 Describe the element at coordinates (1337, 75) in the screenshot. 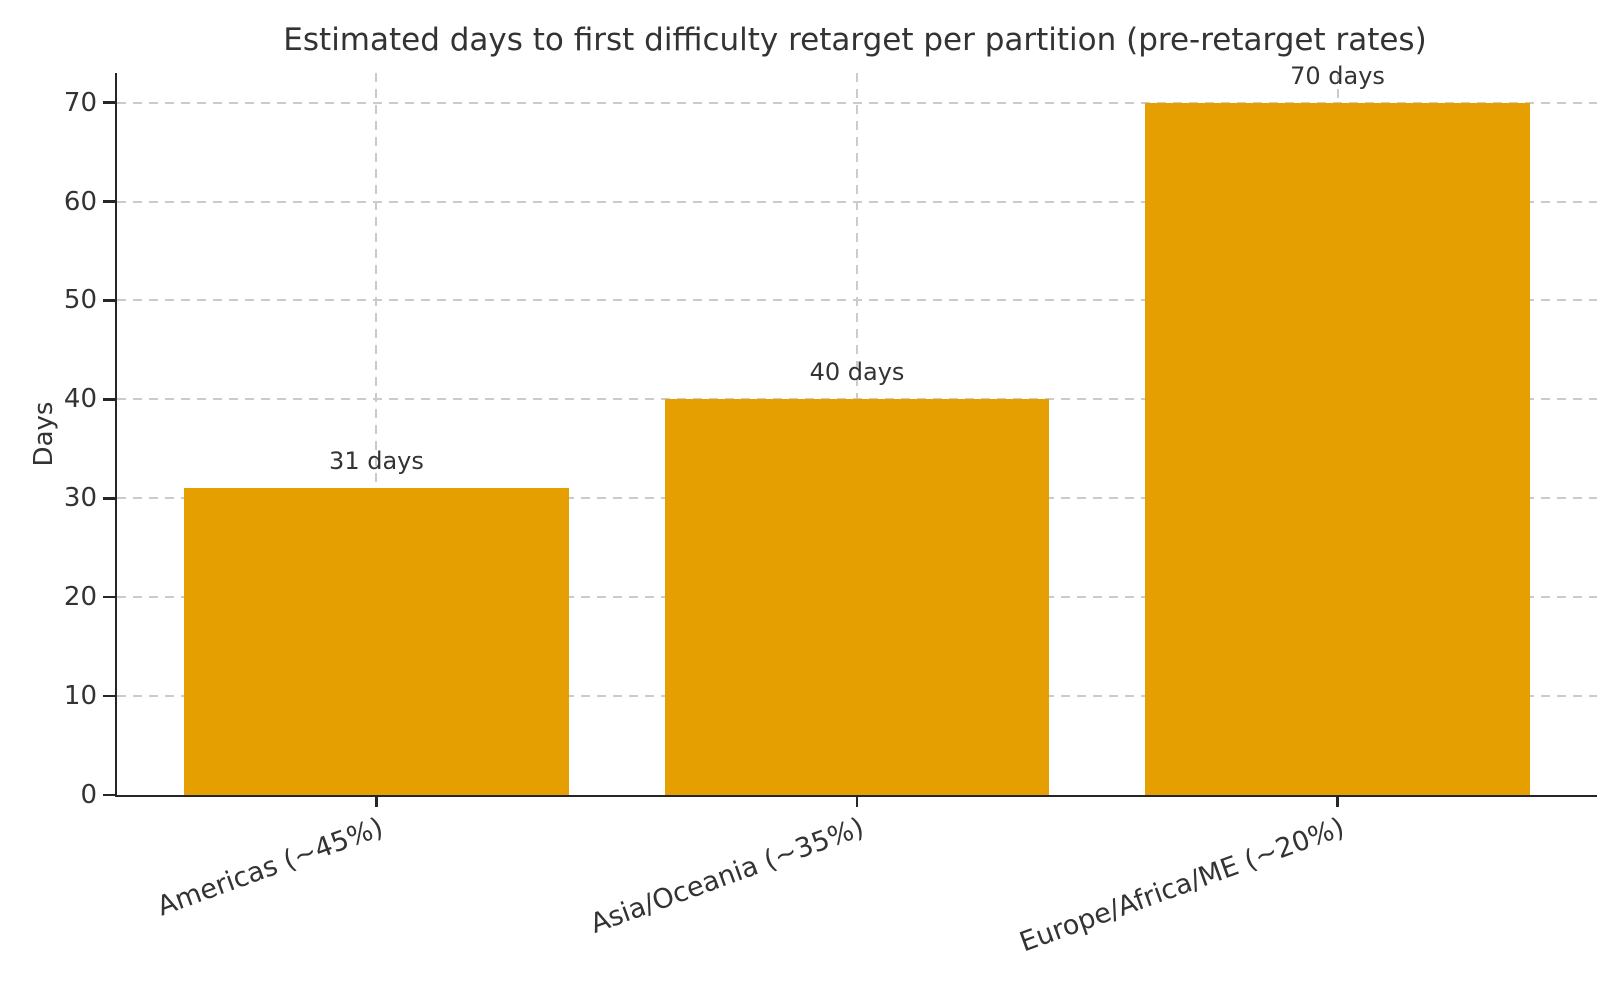

I see `bar-value-label: 70 days` at that location.